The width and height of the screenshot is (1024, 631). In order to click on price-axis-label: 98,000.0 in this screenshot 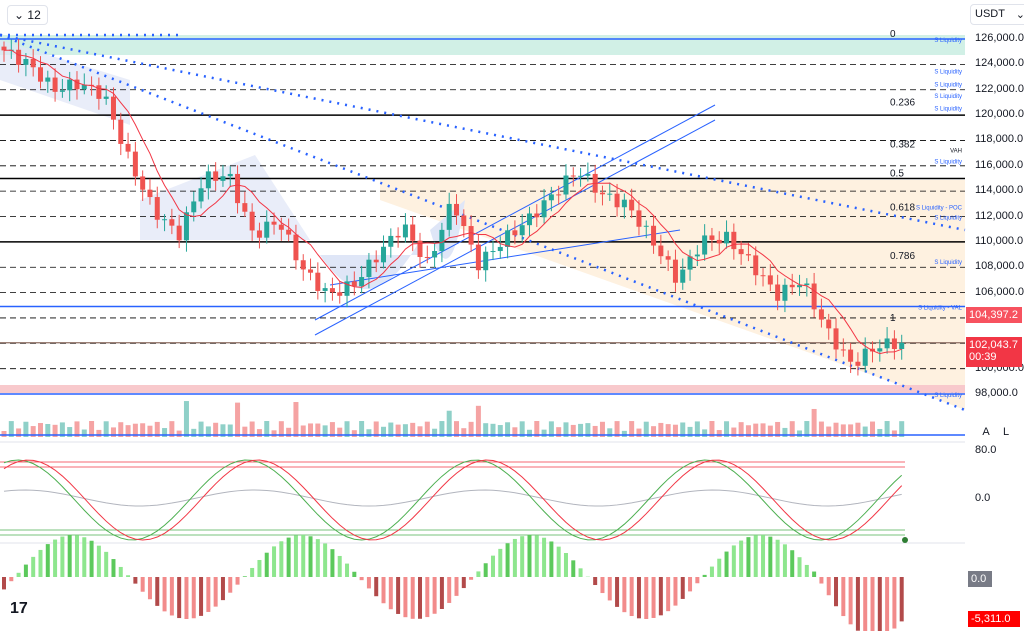, I will do `click(996, 393)`.